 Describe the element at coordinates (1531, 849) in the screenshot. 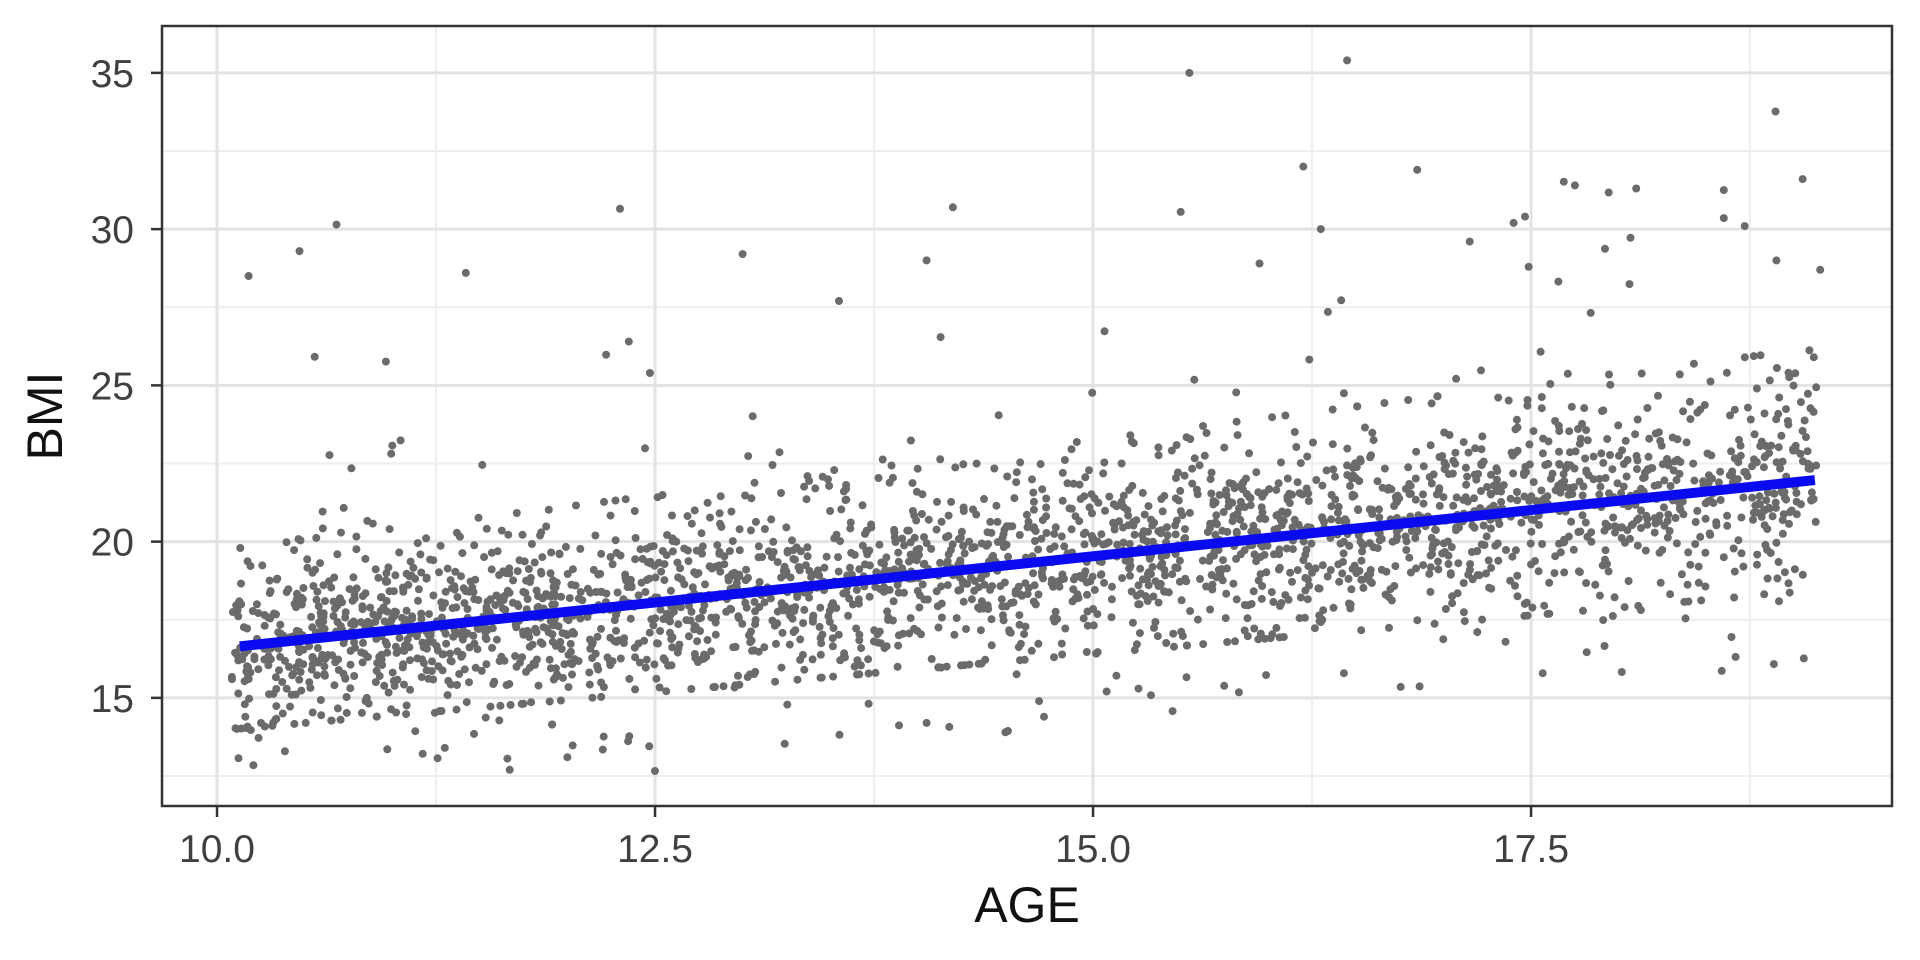

I see `svg-text: 17.5` at that location.